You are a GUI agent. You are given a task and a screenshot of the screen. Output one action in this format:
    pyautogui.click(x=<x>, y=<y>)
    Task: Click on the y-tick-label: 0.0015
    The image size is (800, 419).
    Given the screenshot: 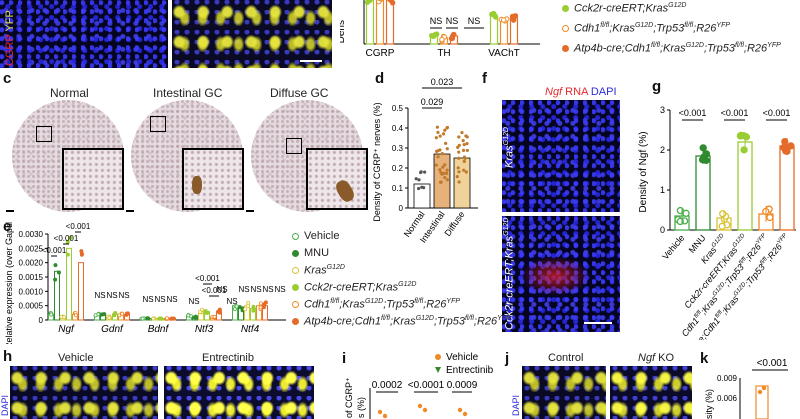 What is the action you would take?
    pyautogui.click(x=31, y=277)
    